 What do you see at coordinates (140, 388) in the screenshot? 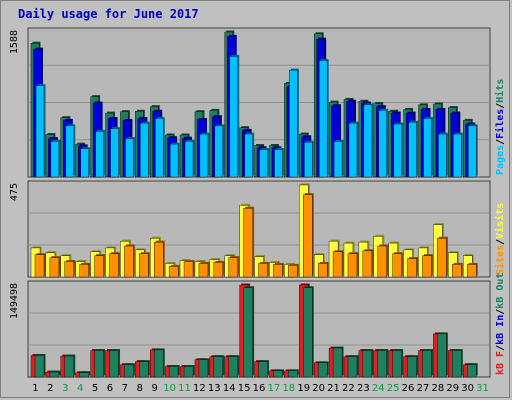
I see `x-label-day-8: 8` at bounding box center [140, 388].